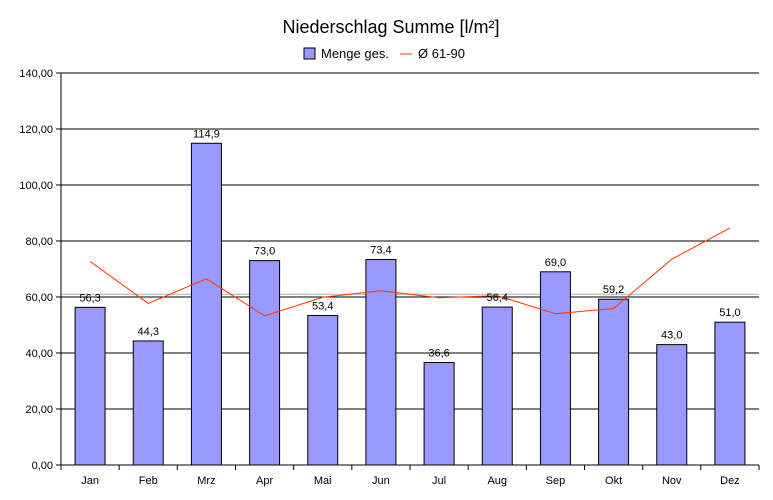 This screenshot has width=773, height=500. Describe the element at coordinates (497, 298) in the screenshot. I see `data-label: 56,4` at that location.